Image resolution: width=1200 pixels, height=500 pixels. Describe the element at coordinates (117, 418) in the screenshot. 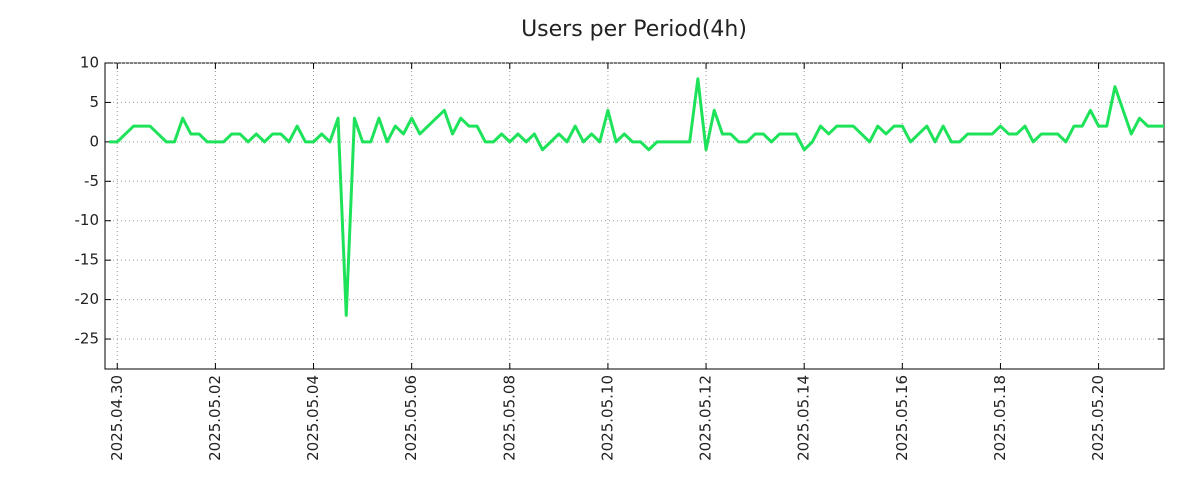

I see `x-tick-label: 2025.04.30` at that location.